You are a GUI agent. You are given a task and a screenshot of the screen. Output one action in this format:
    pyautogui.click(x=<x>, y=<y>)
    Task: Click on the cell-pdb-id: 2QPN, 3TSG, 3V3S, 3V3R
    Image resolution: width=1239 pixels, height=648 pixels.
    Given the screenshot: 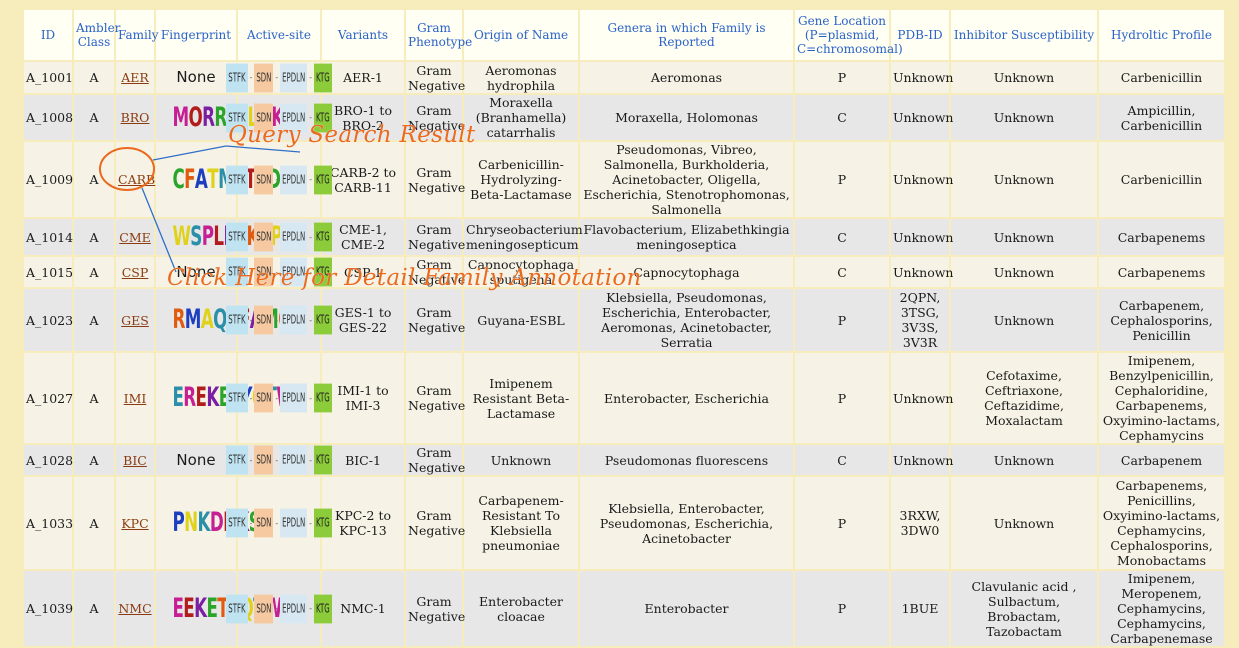 What is the action you would take?
    pyautogui.click(x=920, y=320)
    